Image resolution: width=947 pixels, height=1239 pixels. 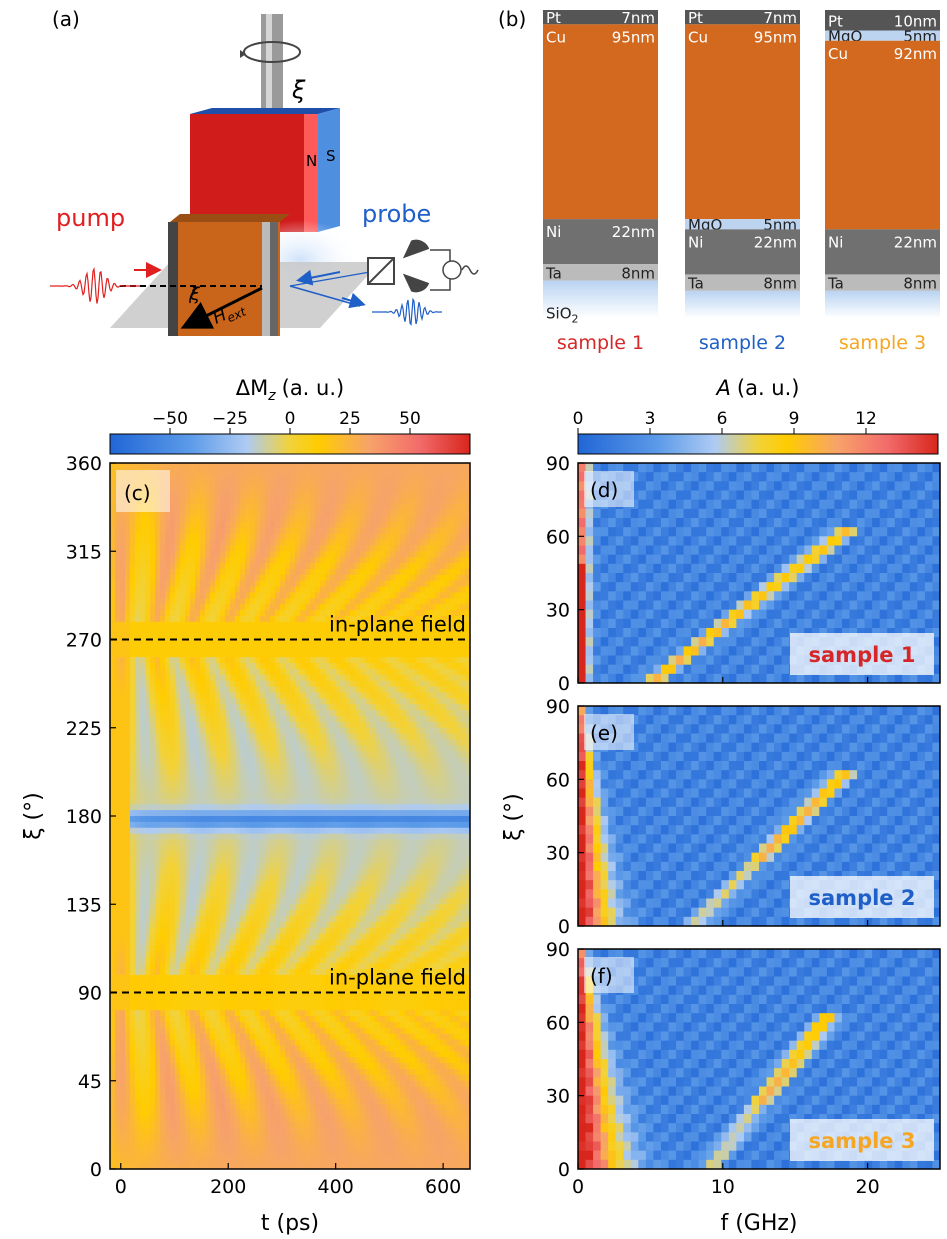 I want to click on layer-thickness-2-0: 7nm, so click(x=780, y=18).